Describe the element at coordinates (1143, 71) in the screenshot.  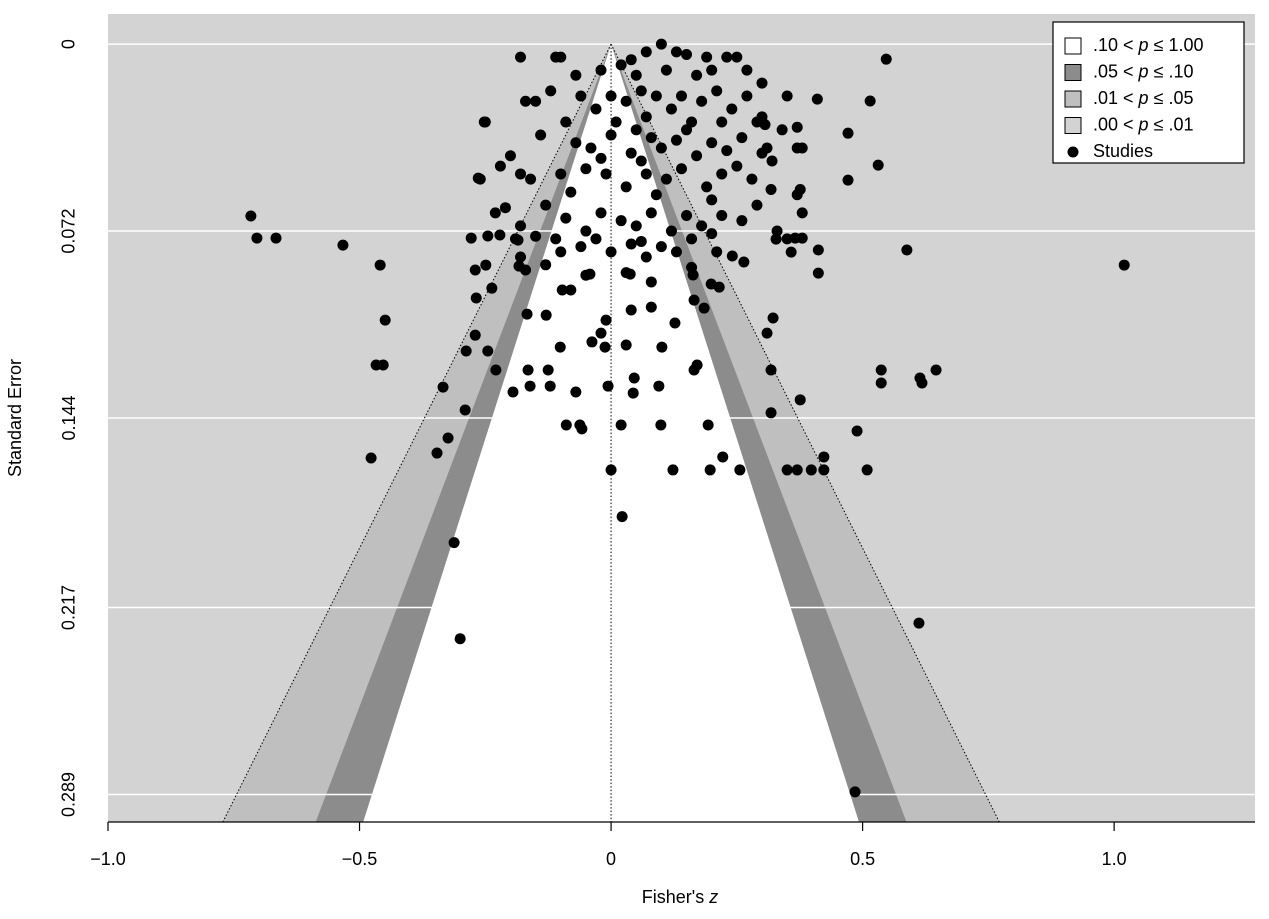
I see `legend-label-part: p` at that location.